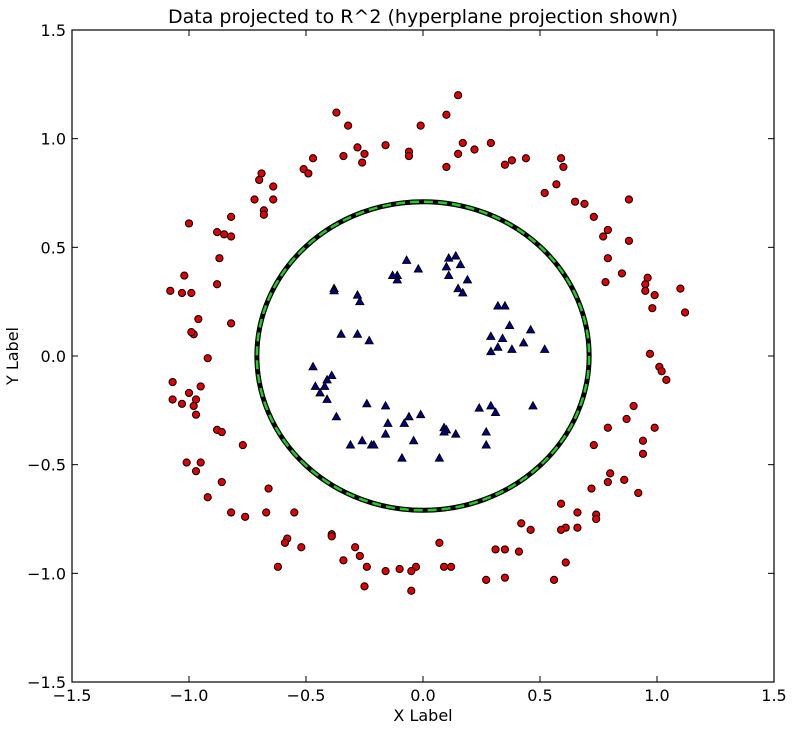 Image resolution: width=799 pixels, height=738 pixels. What do you see at coordinates (72, 695) in the screenshot?
I see `x-tick-label: −1.5` at bounding box center [72, 695].